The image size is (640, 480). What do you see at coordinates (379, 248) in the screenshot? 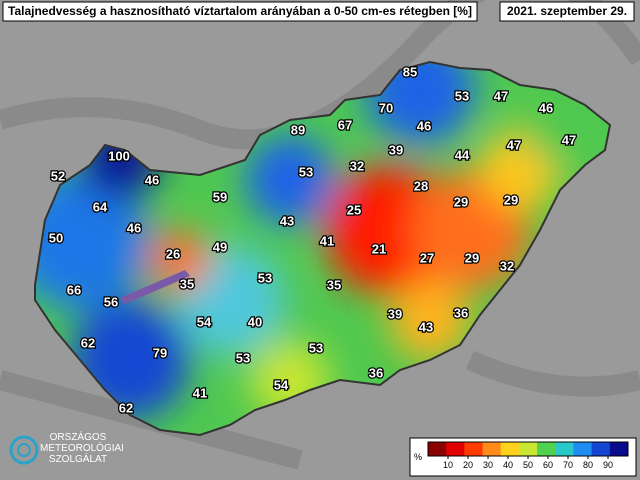
I see `station-value: 21` at bounding box center [379, 248].